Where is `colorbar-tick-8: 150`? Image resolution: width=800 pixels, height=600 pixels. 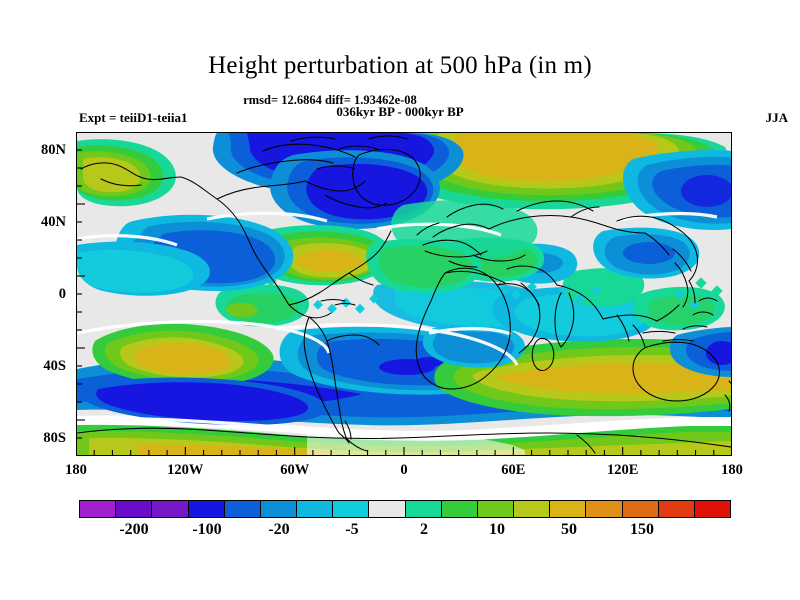 colorbar-tick-8: 150 is located at coordinates (642, 529).